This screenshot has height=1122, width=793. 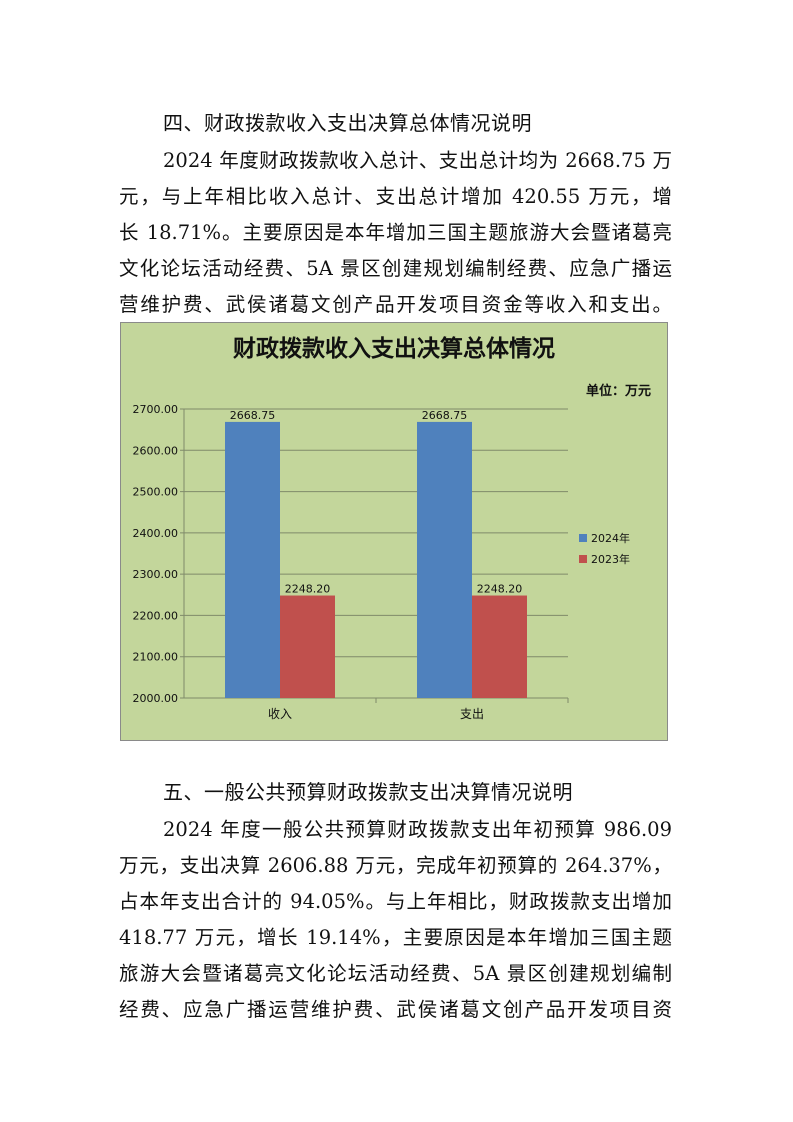 I want to click on paragraph-line: 元，与上年相比收入总计、支出总计增加 420.55 万元，增, so click(x=395, y=196).